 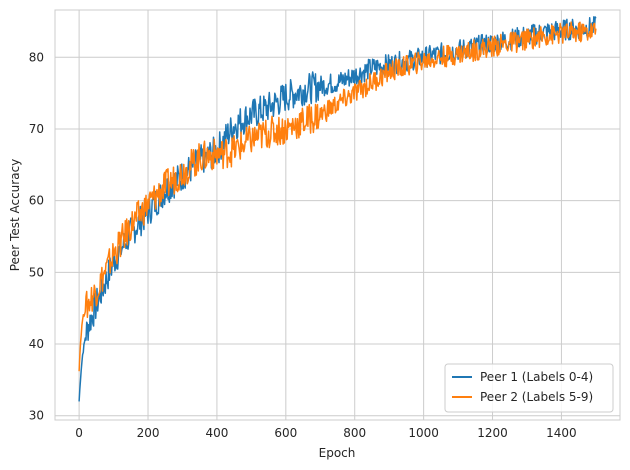 What do you see at coordinates (36, 129) in the screenshot?
I see `y-tick-label: 70` at bounding box center [36, 129].